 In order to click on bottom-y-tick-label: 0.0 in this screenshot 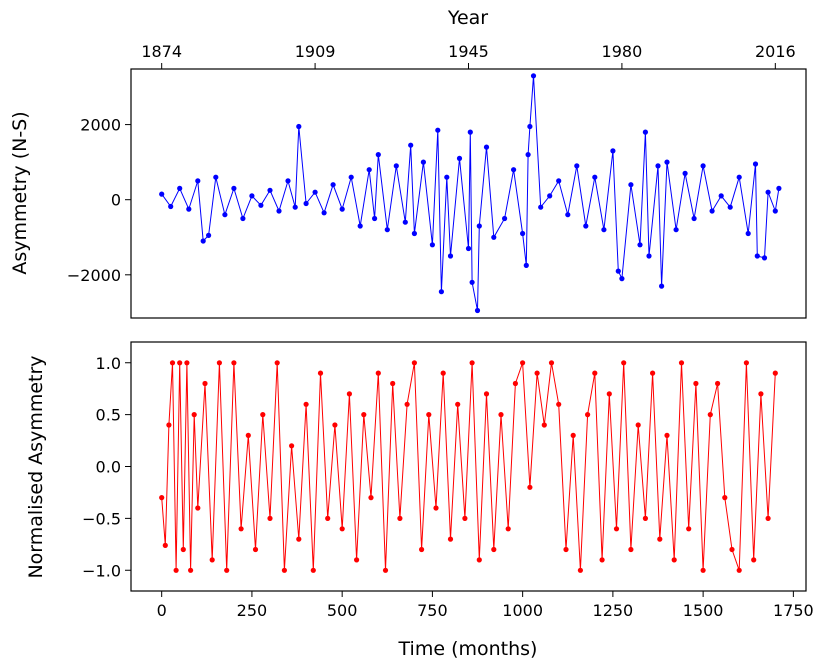, I will do `click(108, 467)`.